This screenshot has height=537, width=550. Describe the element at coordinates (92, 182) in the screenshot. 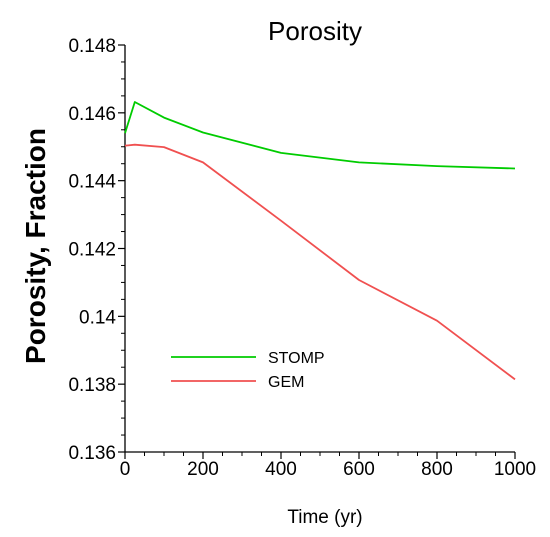

I see `y-tick-label: 0.144` at that location.